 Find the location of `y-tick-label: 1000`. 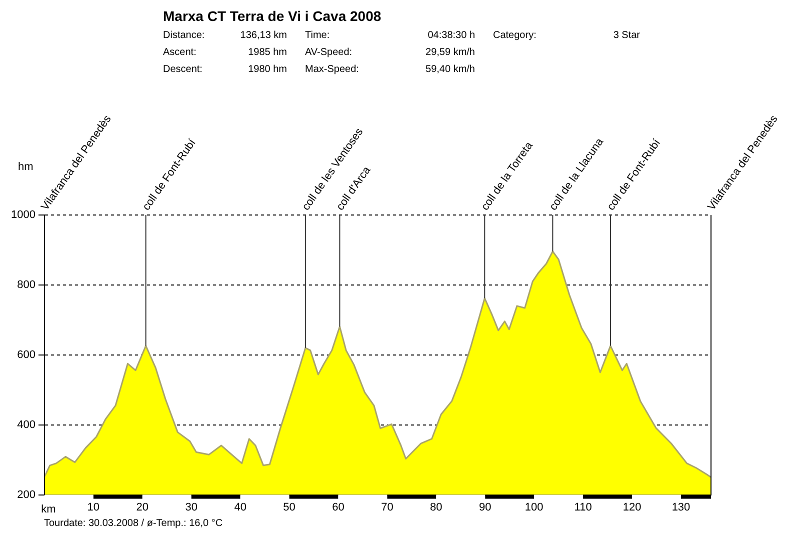

y-tick-label: 1000 is located at coordinates (23, 215).